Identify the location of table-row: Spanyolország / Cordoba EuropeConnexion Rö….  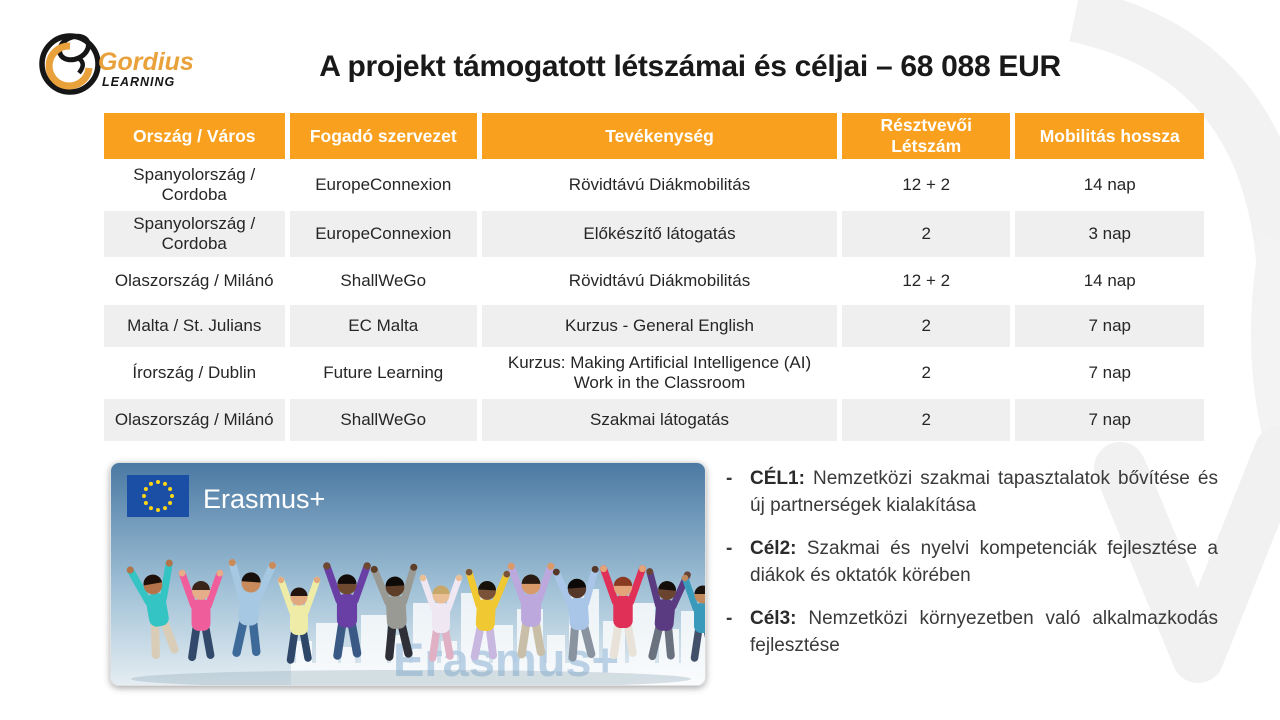
(654, 185).